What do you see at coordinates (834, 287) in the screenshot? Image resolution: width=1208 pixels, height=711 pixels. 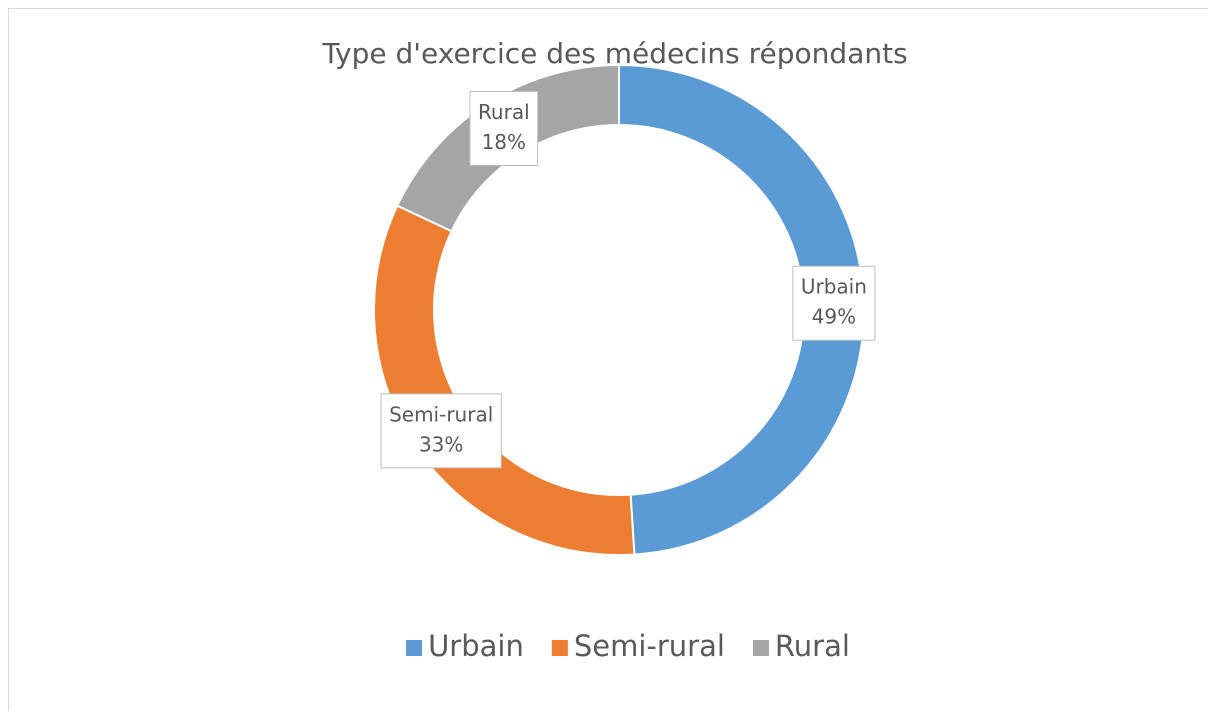 I see `data-label-category: Urbain` at bounding box center [834, 287].